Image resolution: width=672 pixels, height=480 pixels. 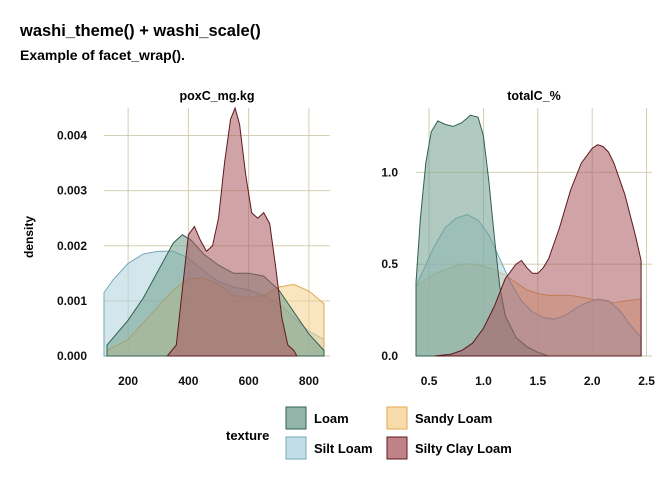 What do you see at coordinates (72, 191) in the screenshot?
I see `y-tick-label: 0.003` at bounding box center [72, 191].